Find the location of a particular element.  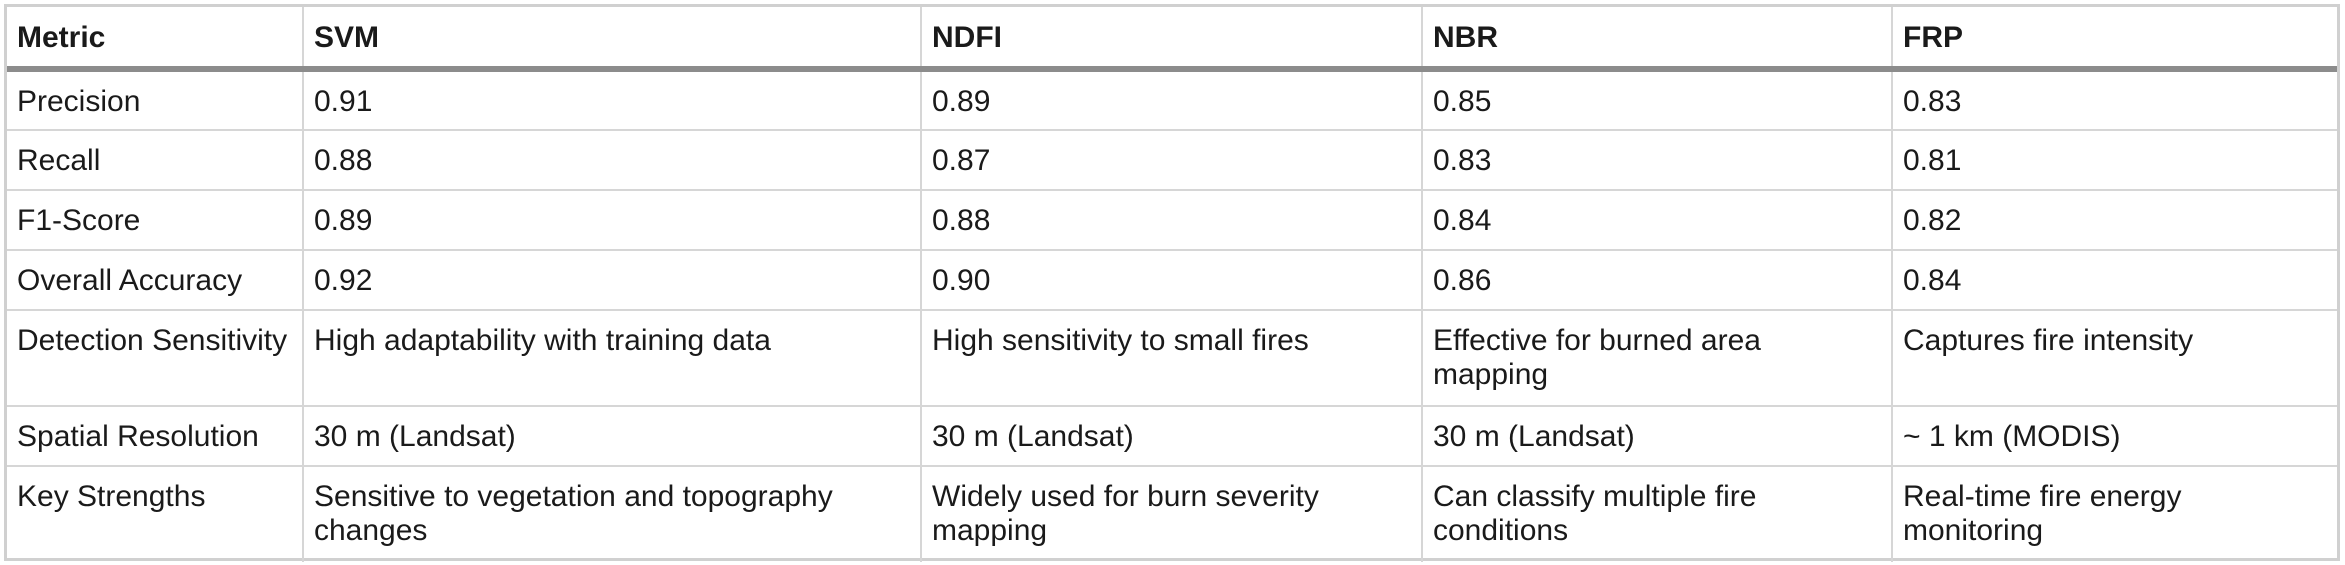

table-cell: Can classify multiple fire conditions is located at coordinates (1657, 514).